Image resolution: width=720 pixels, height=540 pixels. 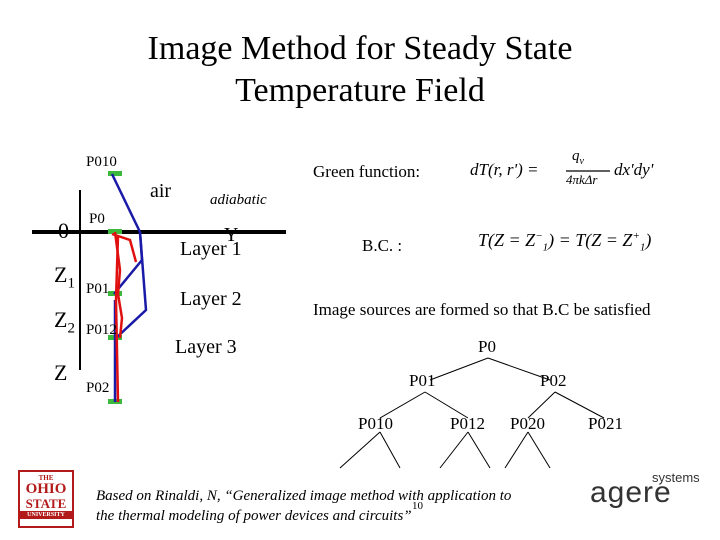 What do you see at coordinates (417, 506) in the screenshot?
I see `page-number: 10` at bounding box center [417, 506].